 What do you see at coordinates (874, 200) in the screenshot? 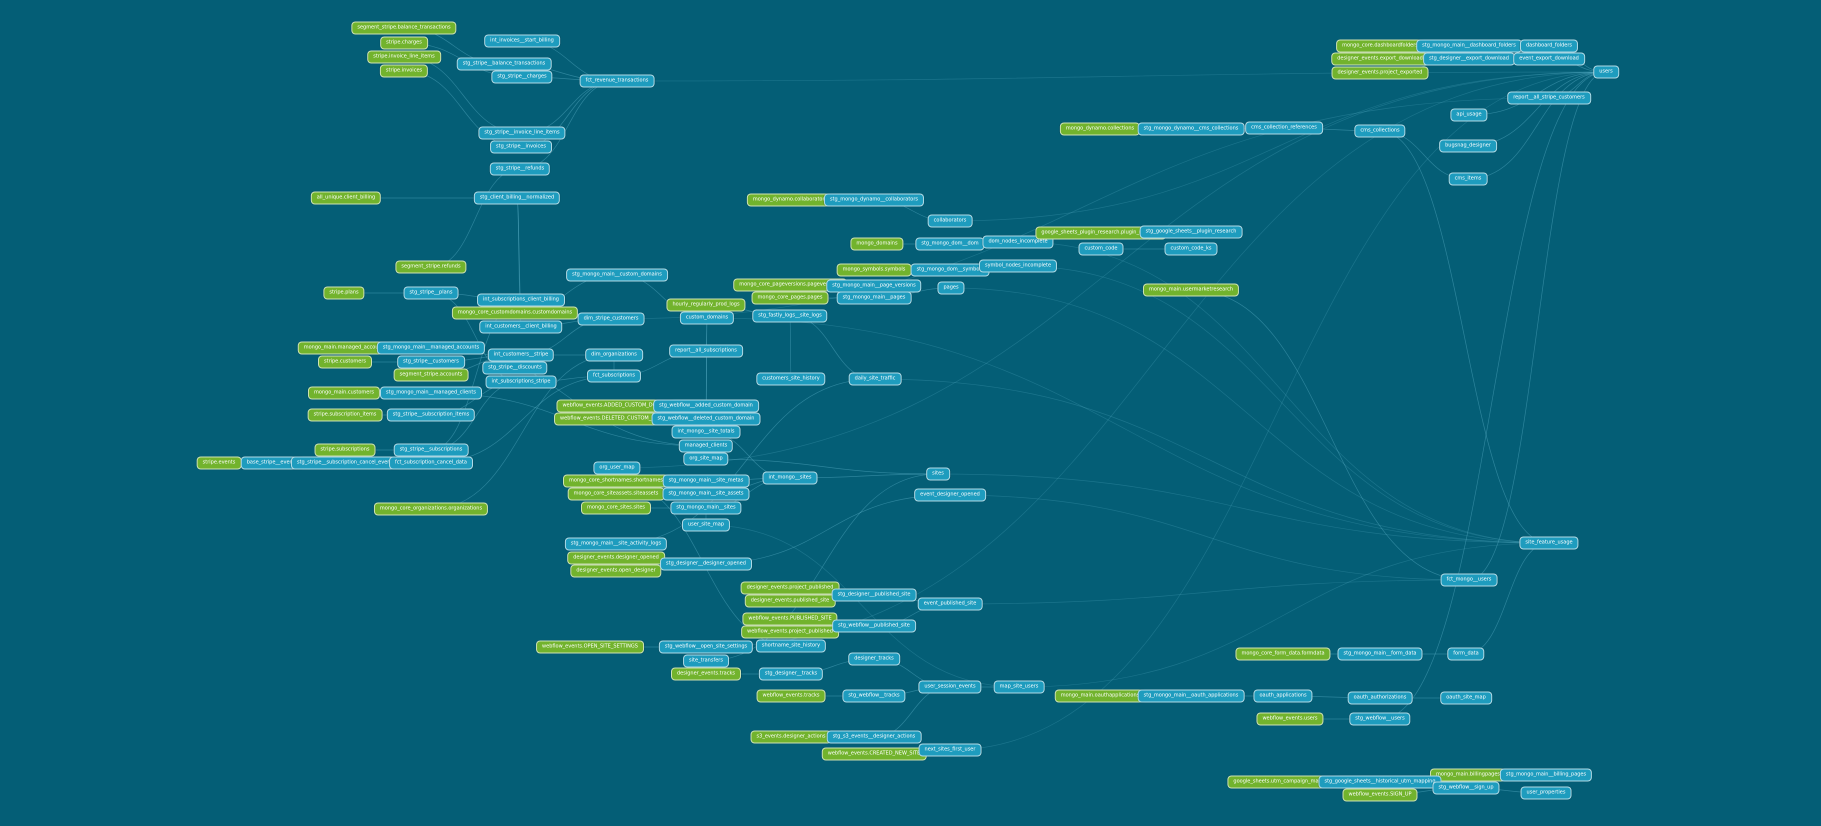
I see `graph-node-model: stg_mongo_dynamo__collaborators` at bounding box center [874, 200].